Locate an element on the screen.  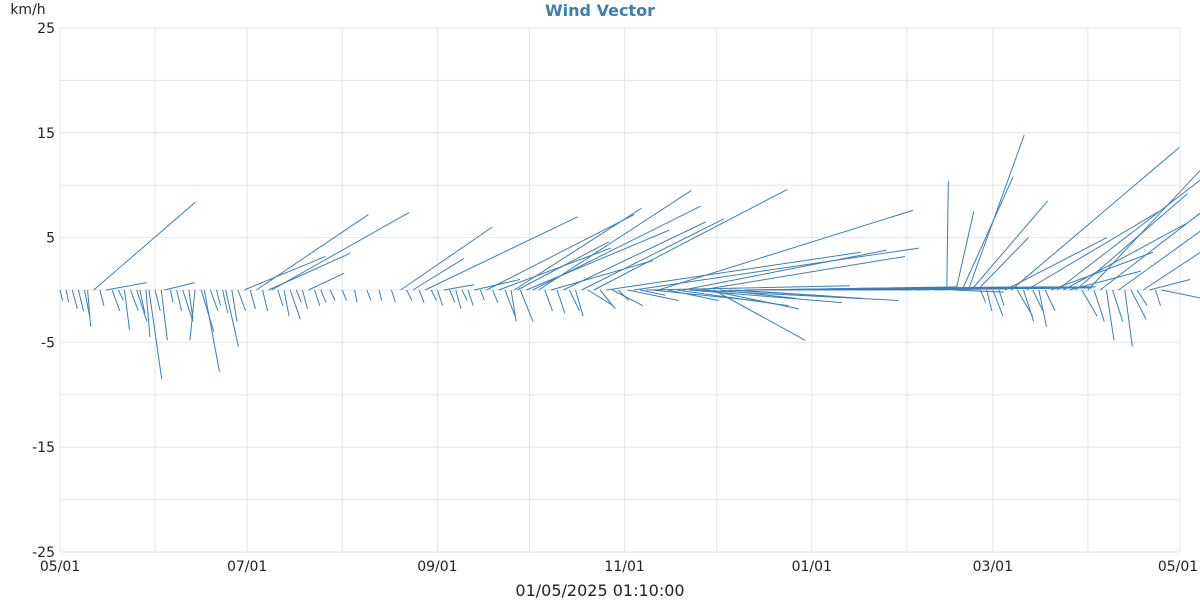
y-tick-label: 25 is located at coordinates (46, 29).